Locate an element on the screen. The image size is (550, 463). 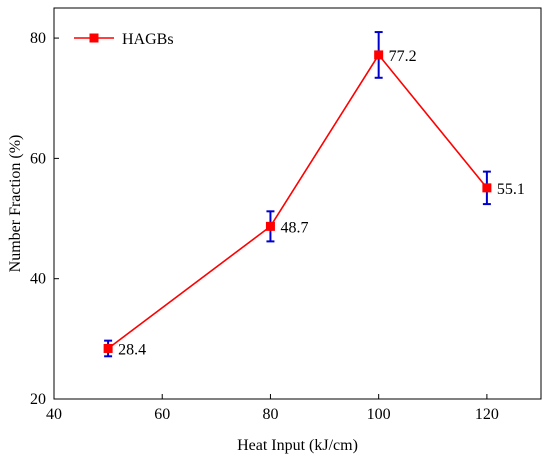
x-axis-label: Heat Input (kJ/cm) is located at coordinates (297, 445).